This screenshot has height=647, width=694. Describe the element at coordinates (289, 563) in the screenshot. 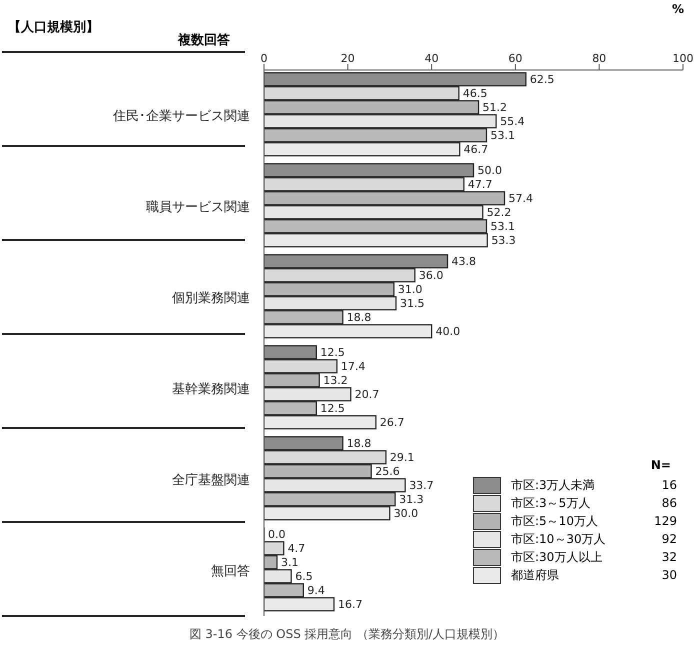

I see `data-label: 3.1` at that location.